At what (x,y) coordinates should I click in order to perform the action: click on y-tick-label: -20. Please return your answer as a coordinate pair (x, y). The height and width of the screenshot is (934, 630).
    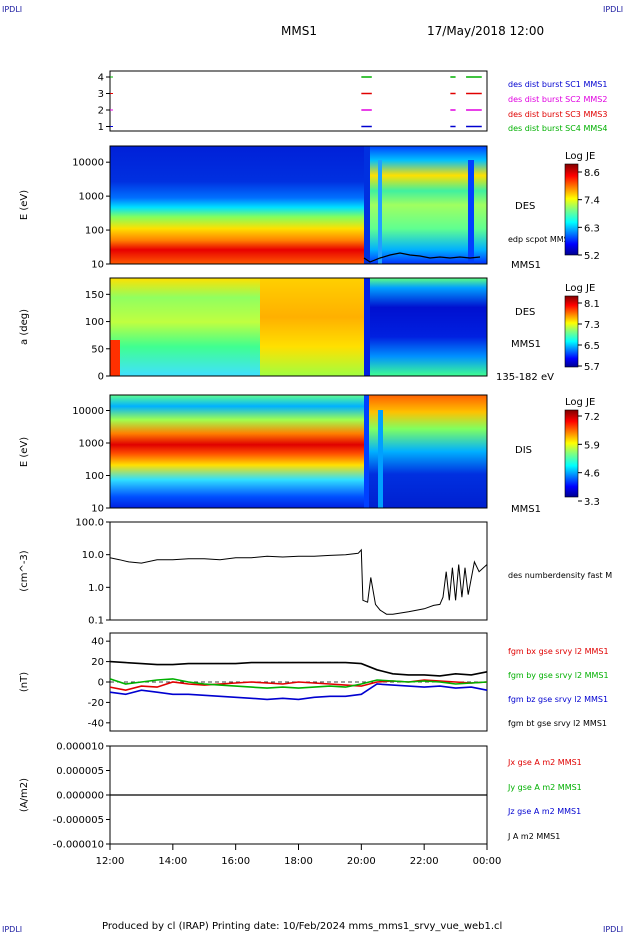
    Looking at the image, I should click on (96, 703).